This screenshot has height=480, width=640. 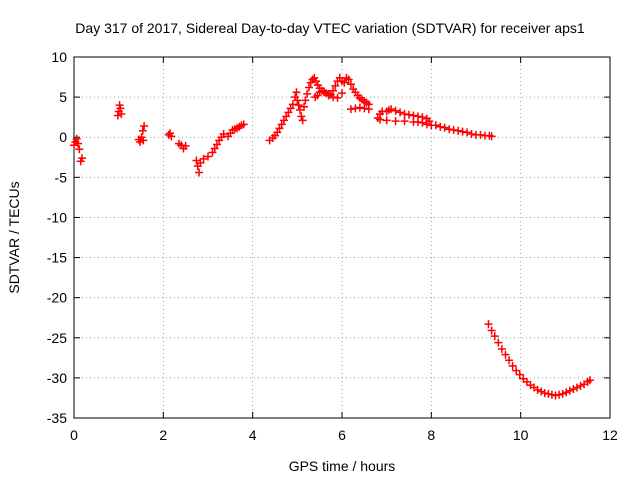 I want to click on y-axis-label: SDTVAR / TECUs, so click(x=14, y=237).